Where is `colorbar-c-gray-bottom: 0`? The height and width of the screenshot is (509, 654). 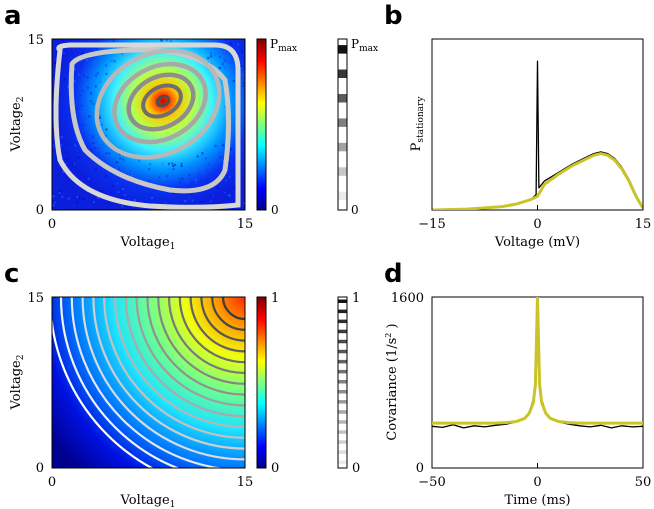
colorbar-c-gray-bottom: 0 is located at coordinates (356, 468).